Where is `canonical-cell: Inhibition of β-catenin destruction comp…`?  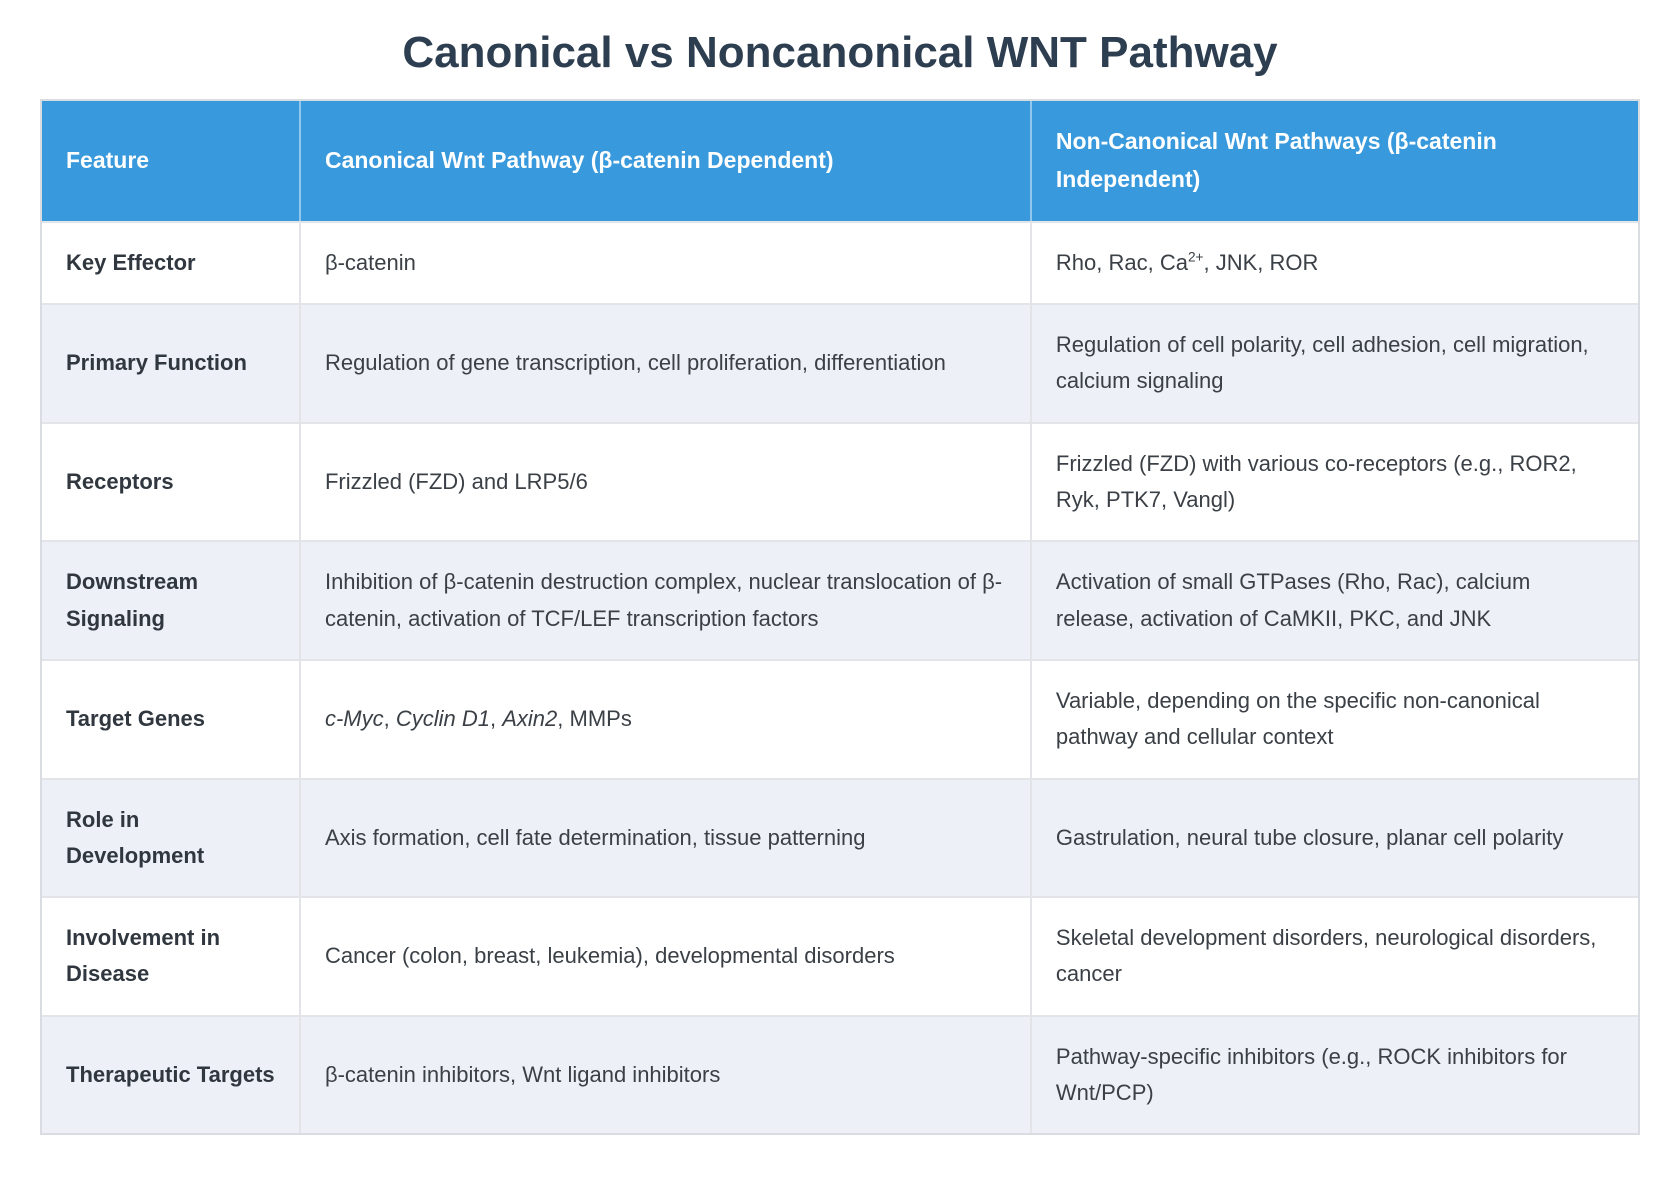
canonical-cell: Inhibition of β-catenin destruction comp… is located at coordinates (664, 599).